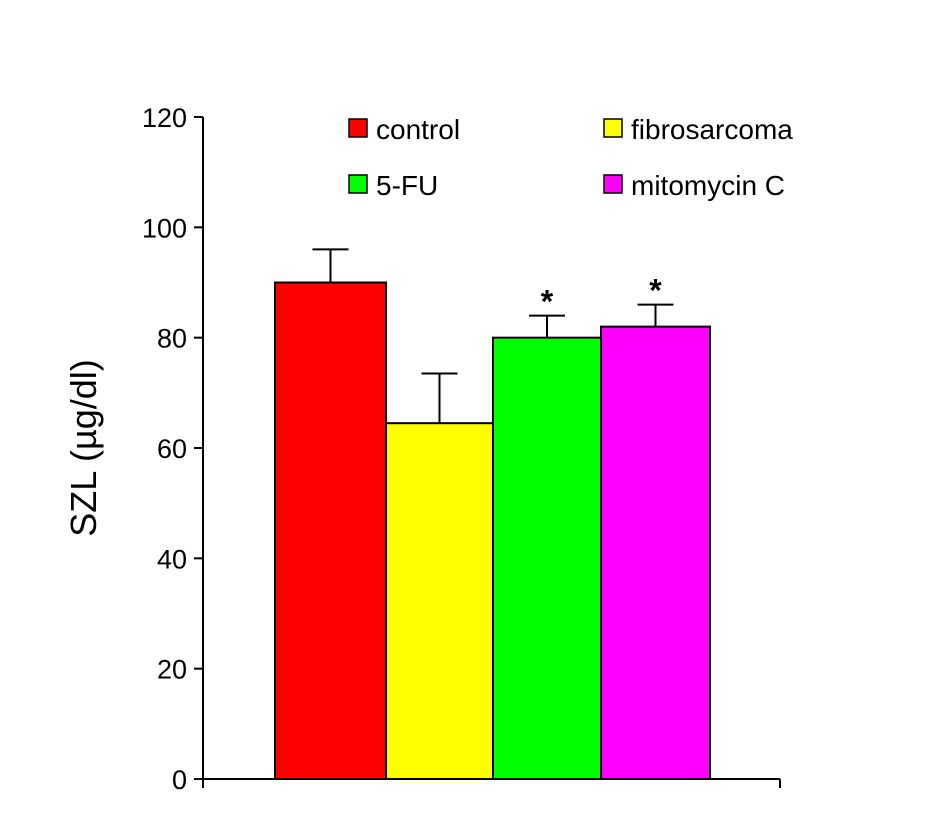 This screenshot has width=945, height=818. Describe the element at coordinates (712, 129) in the screenshot. I see `legend-label: fibrosarcoma` at that location.